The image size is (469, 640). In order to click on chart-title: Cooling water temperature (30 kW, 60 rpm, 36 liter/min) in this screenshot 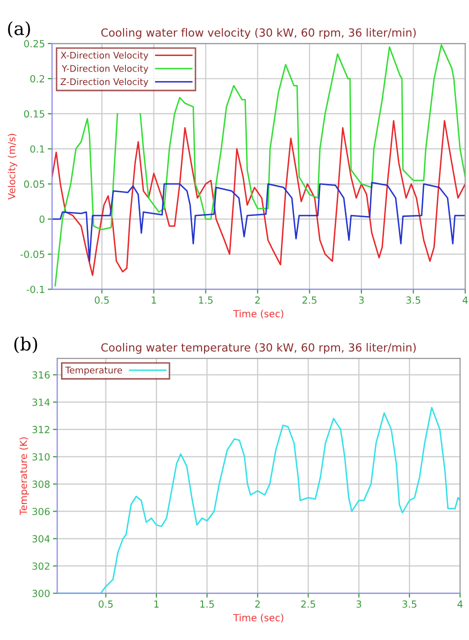, I will do `click(258, 348)`.